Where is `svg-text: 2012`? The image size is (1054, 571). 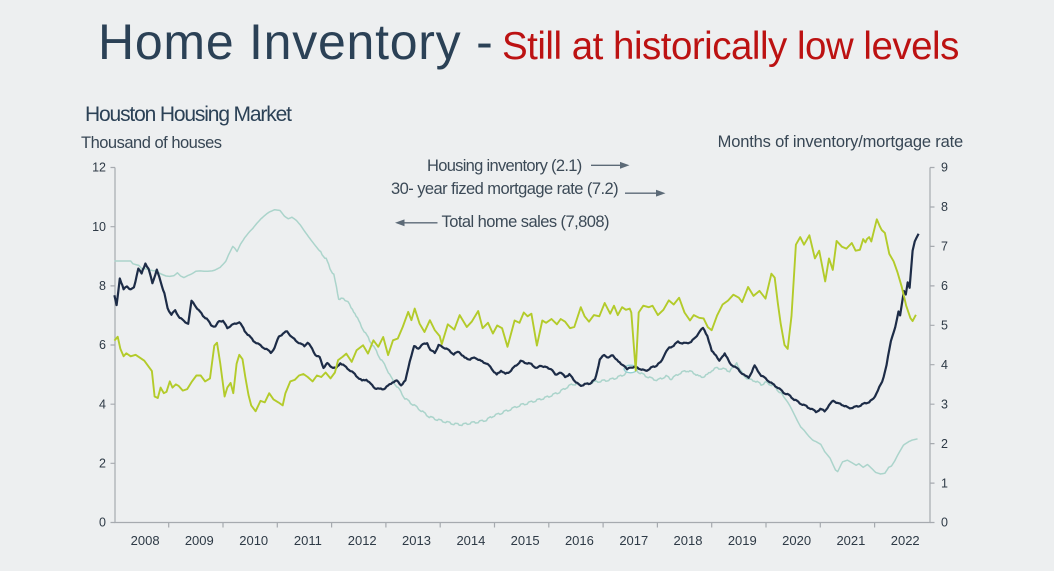
svg-text: 2012 is located at coordinates (362, 540).